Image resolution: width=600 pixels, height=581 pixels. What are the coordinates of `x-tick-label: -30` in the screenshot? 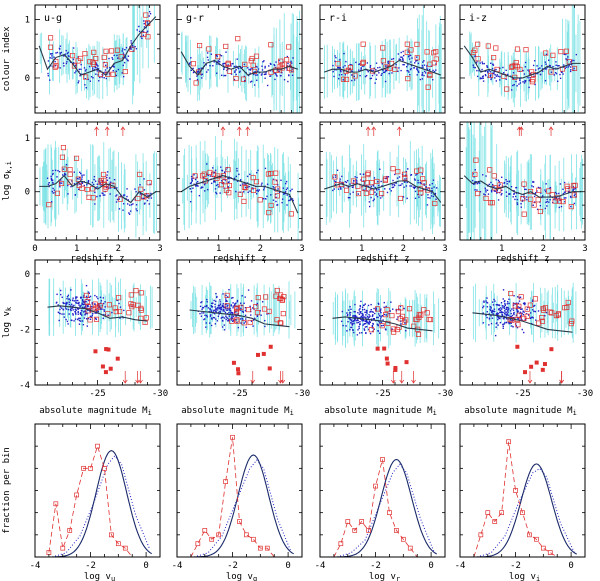 It's located at (445, 394).